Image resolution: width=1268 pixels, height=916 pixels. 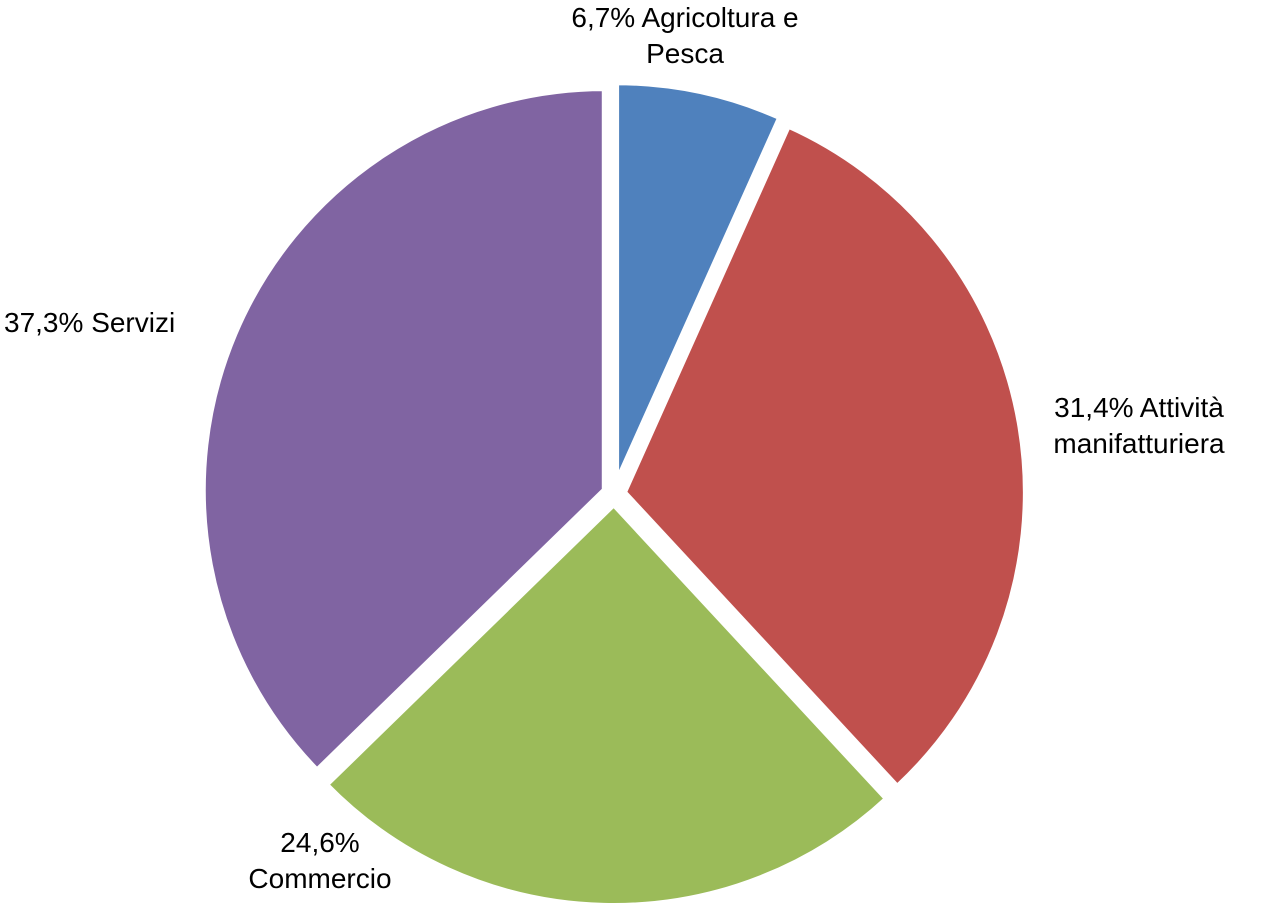 What do you see at coordinates (1094, 407) in the screenshot?
I see `value-label: 31,4%` at bounding box center [1094, 407].